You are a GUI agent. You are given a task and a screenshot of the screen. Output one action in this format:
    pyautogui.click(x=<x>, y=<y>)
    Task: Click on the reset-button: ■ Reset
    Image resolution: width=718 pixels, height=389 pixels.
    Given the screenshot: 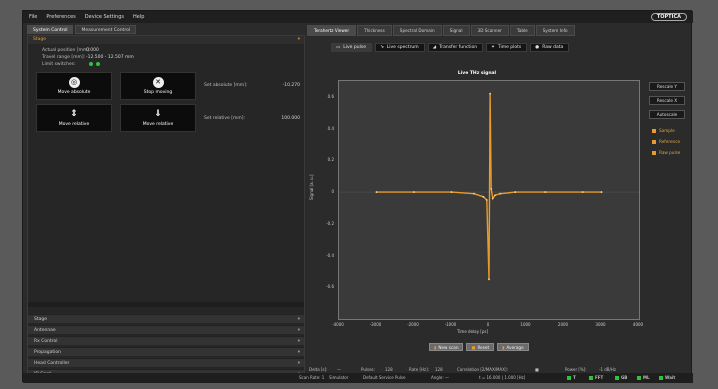 What is the action you would take?
    pyautogui.click(x=480, y=347)
    